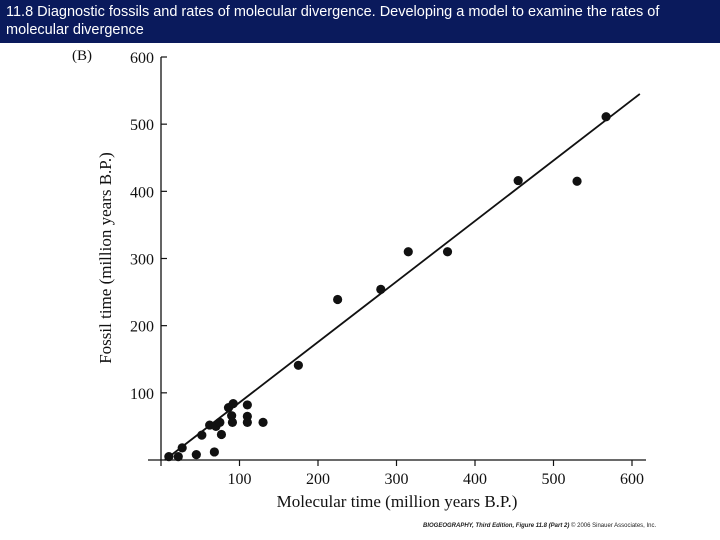 This screenshot has width=720, height=540. Describe the element at coordinates (105, 258) in the screenshot. I see `y-axis-title: Fossil time (million years B.P.)` at that location.